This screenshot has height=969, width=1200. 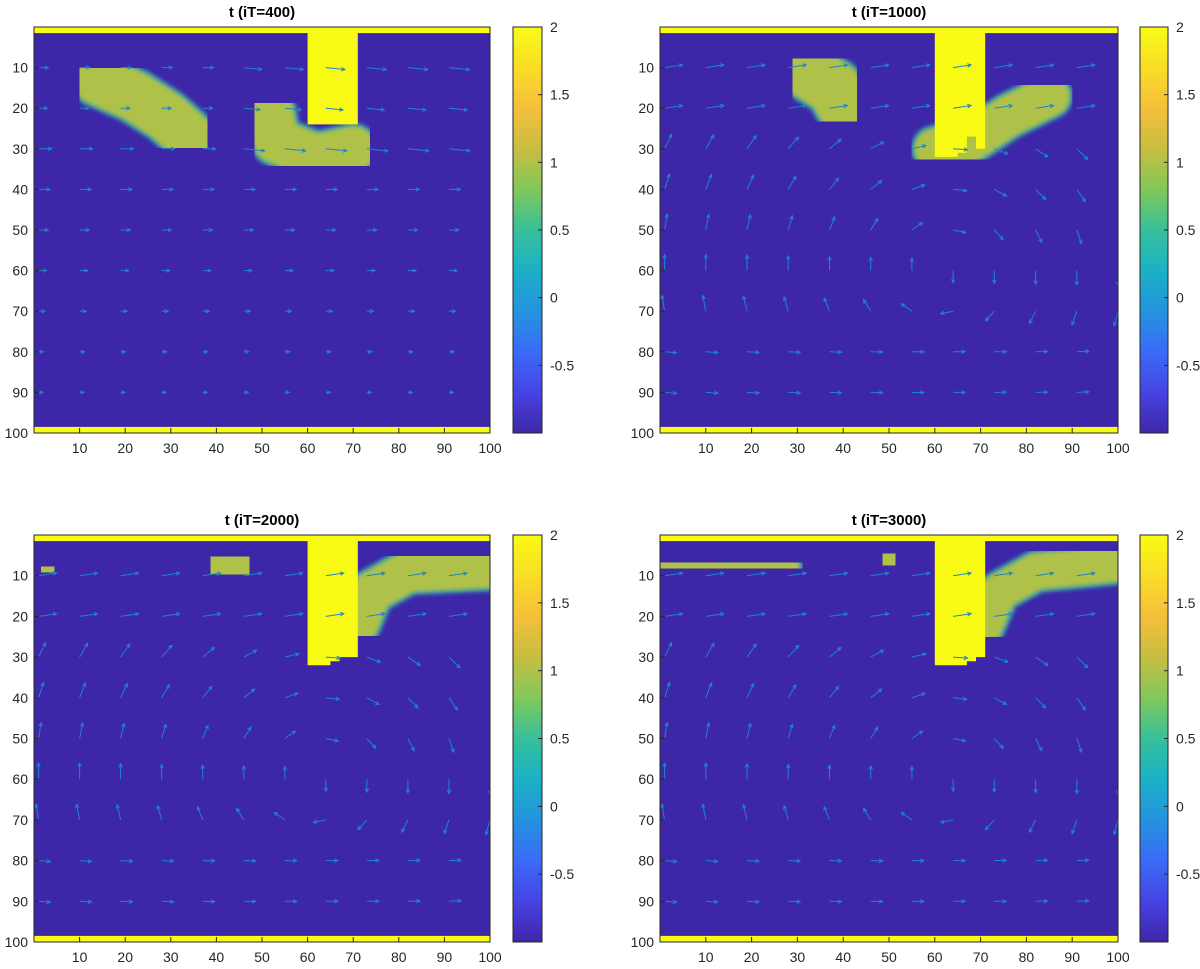 What do you see at coordinates (20, 230) in the screenshot?
I see `y-tick-label: 50` at bounding box center [20, 230].